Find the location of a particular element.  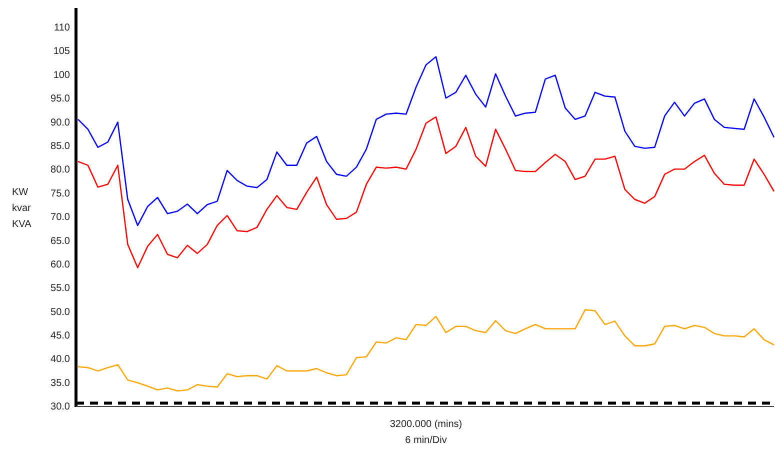

y-tick-label: 80.0 is located at coordinates (60, 170).